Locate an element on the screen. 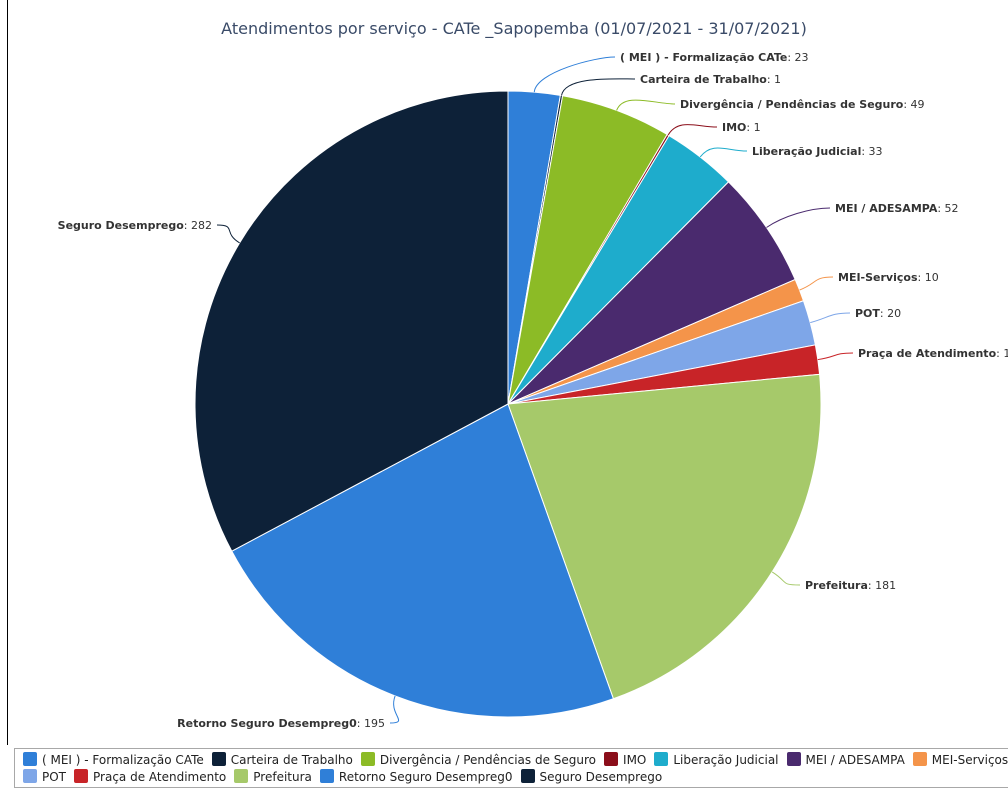 This screenshot has height=789, width=1008. legend-item-mei-formalizacao-cate: ( MEI ) - Formalização CATe is located at coordinates (113, 760).